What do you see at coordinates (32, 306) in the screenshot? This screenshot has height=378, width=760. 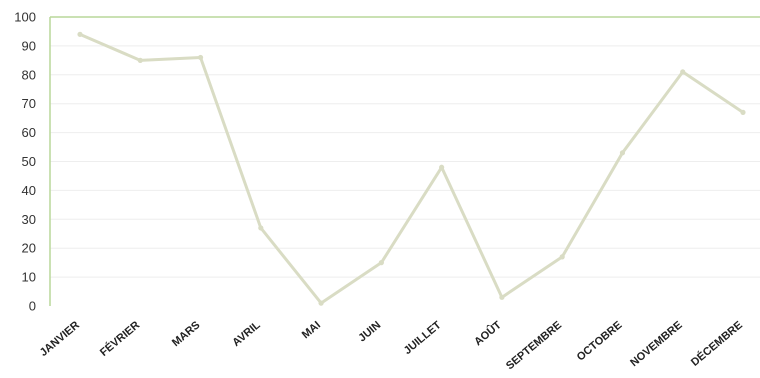 I see `y-tick-label-0: 0` at bounding box center [32, 306].